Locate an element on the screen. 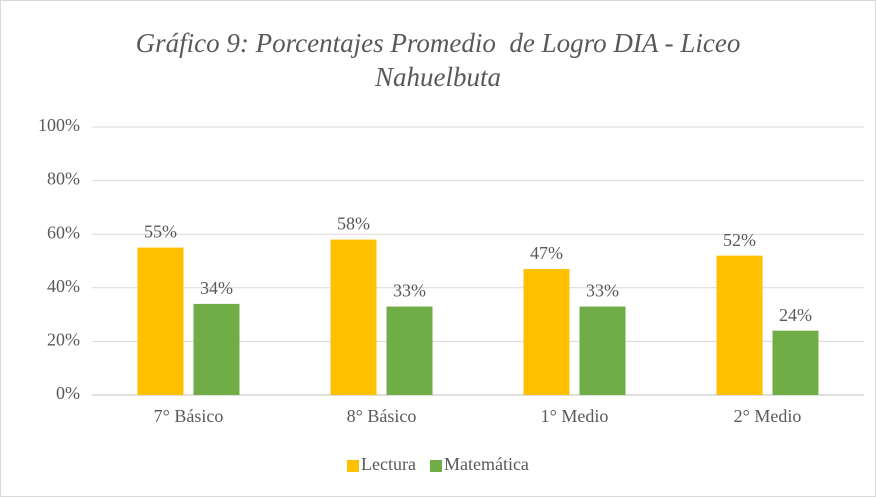 The height and width of the screenshot is (497, 876). value-label: 34% is located at coordinates (216, 288).